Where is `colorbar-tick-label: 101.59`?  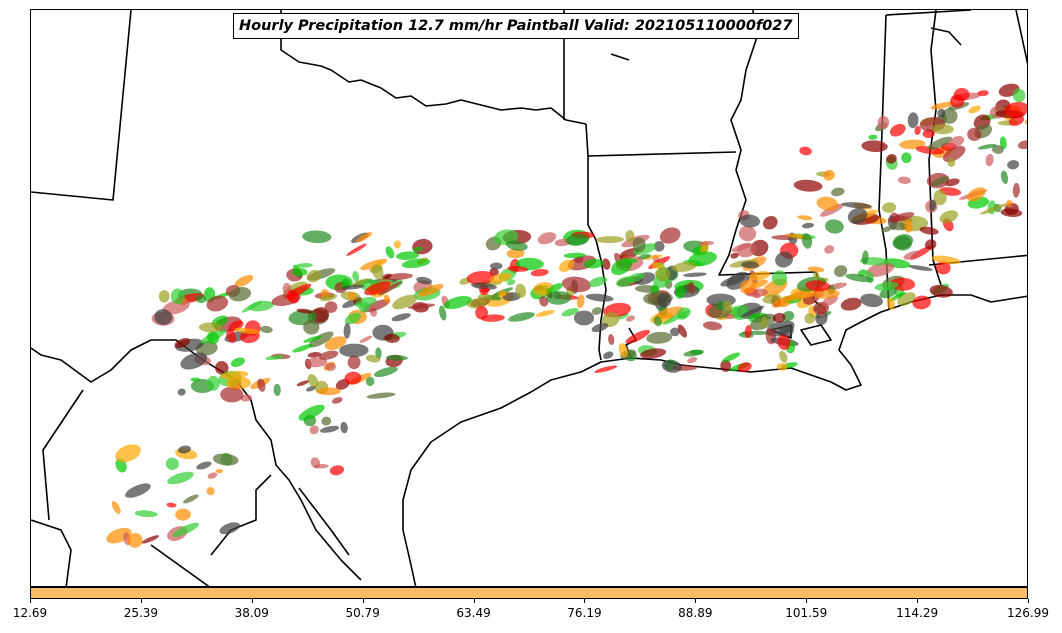
colorbar-tick-label: 101.59 is located at coordinates (806, 613).